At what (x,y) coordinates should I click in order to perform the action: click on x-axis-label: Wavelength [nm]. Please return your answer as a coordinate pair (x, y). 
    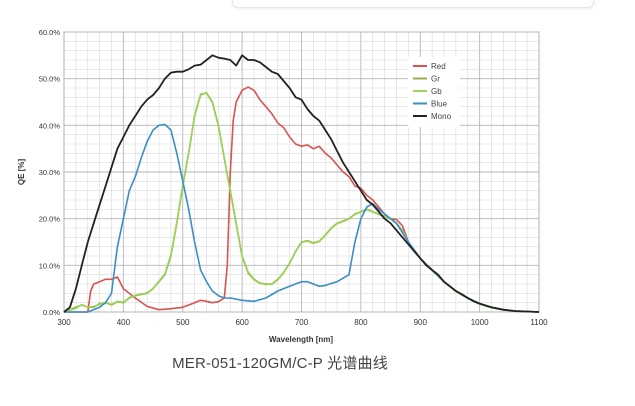
    Looking at the image, I should click on (301, 339).